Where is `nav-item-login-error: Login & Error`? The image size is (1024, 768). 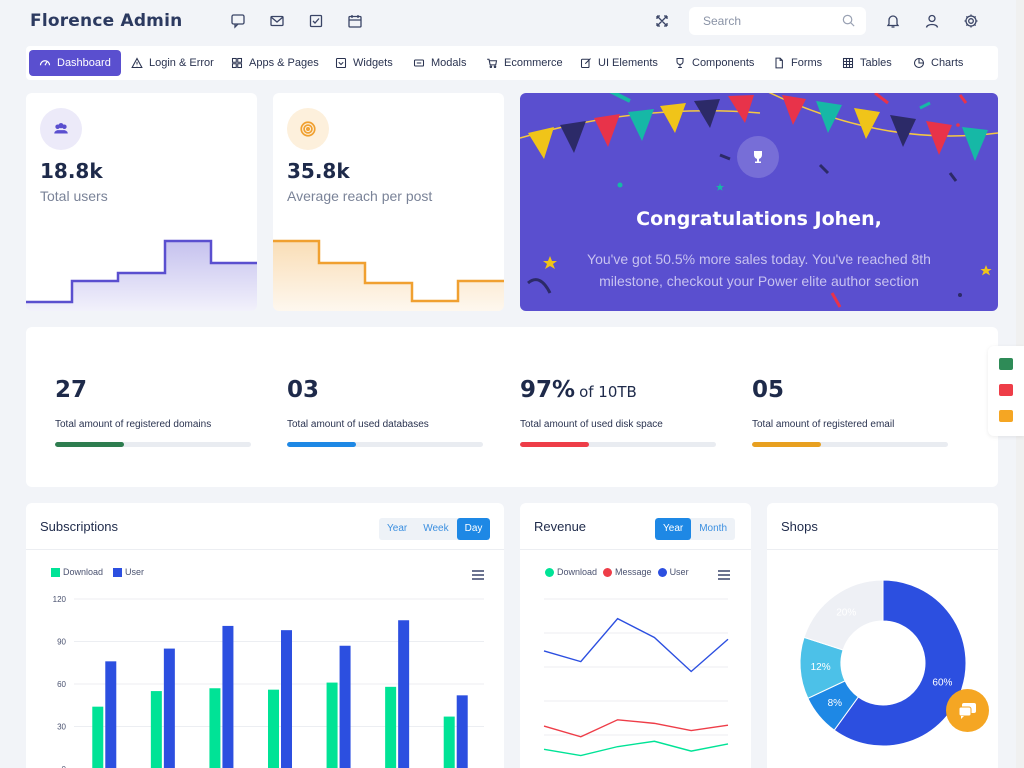
nav-item-login-error: Login & Error is located at coordinates (172, 63).